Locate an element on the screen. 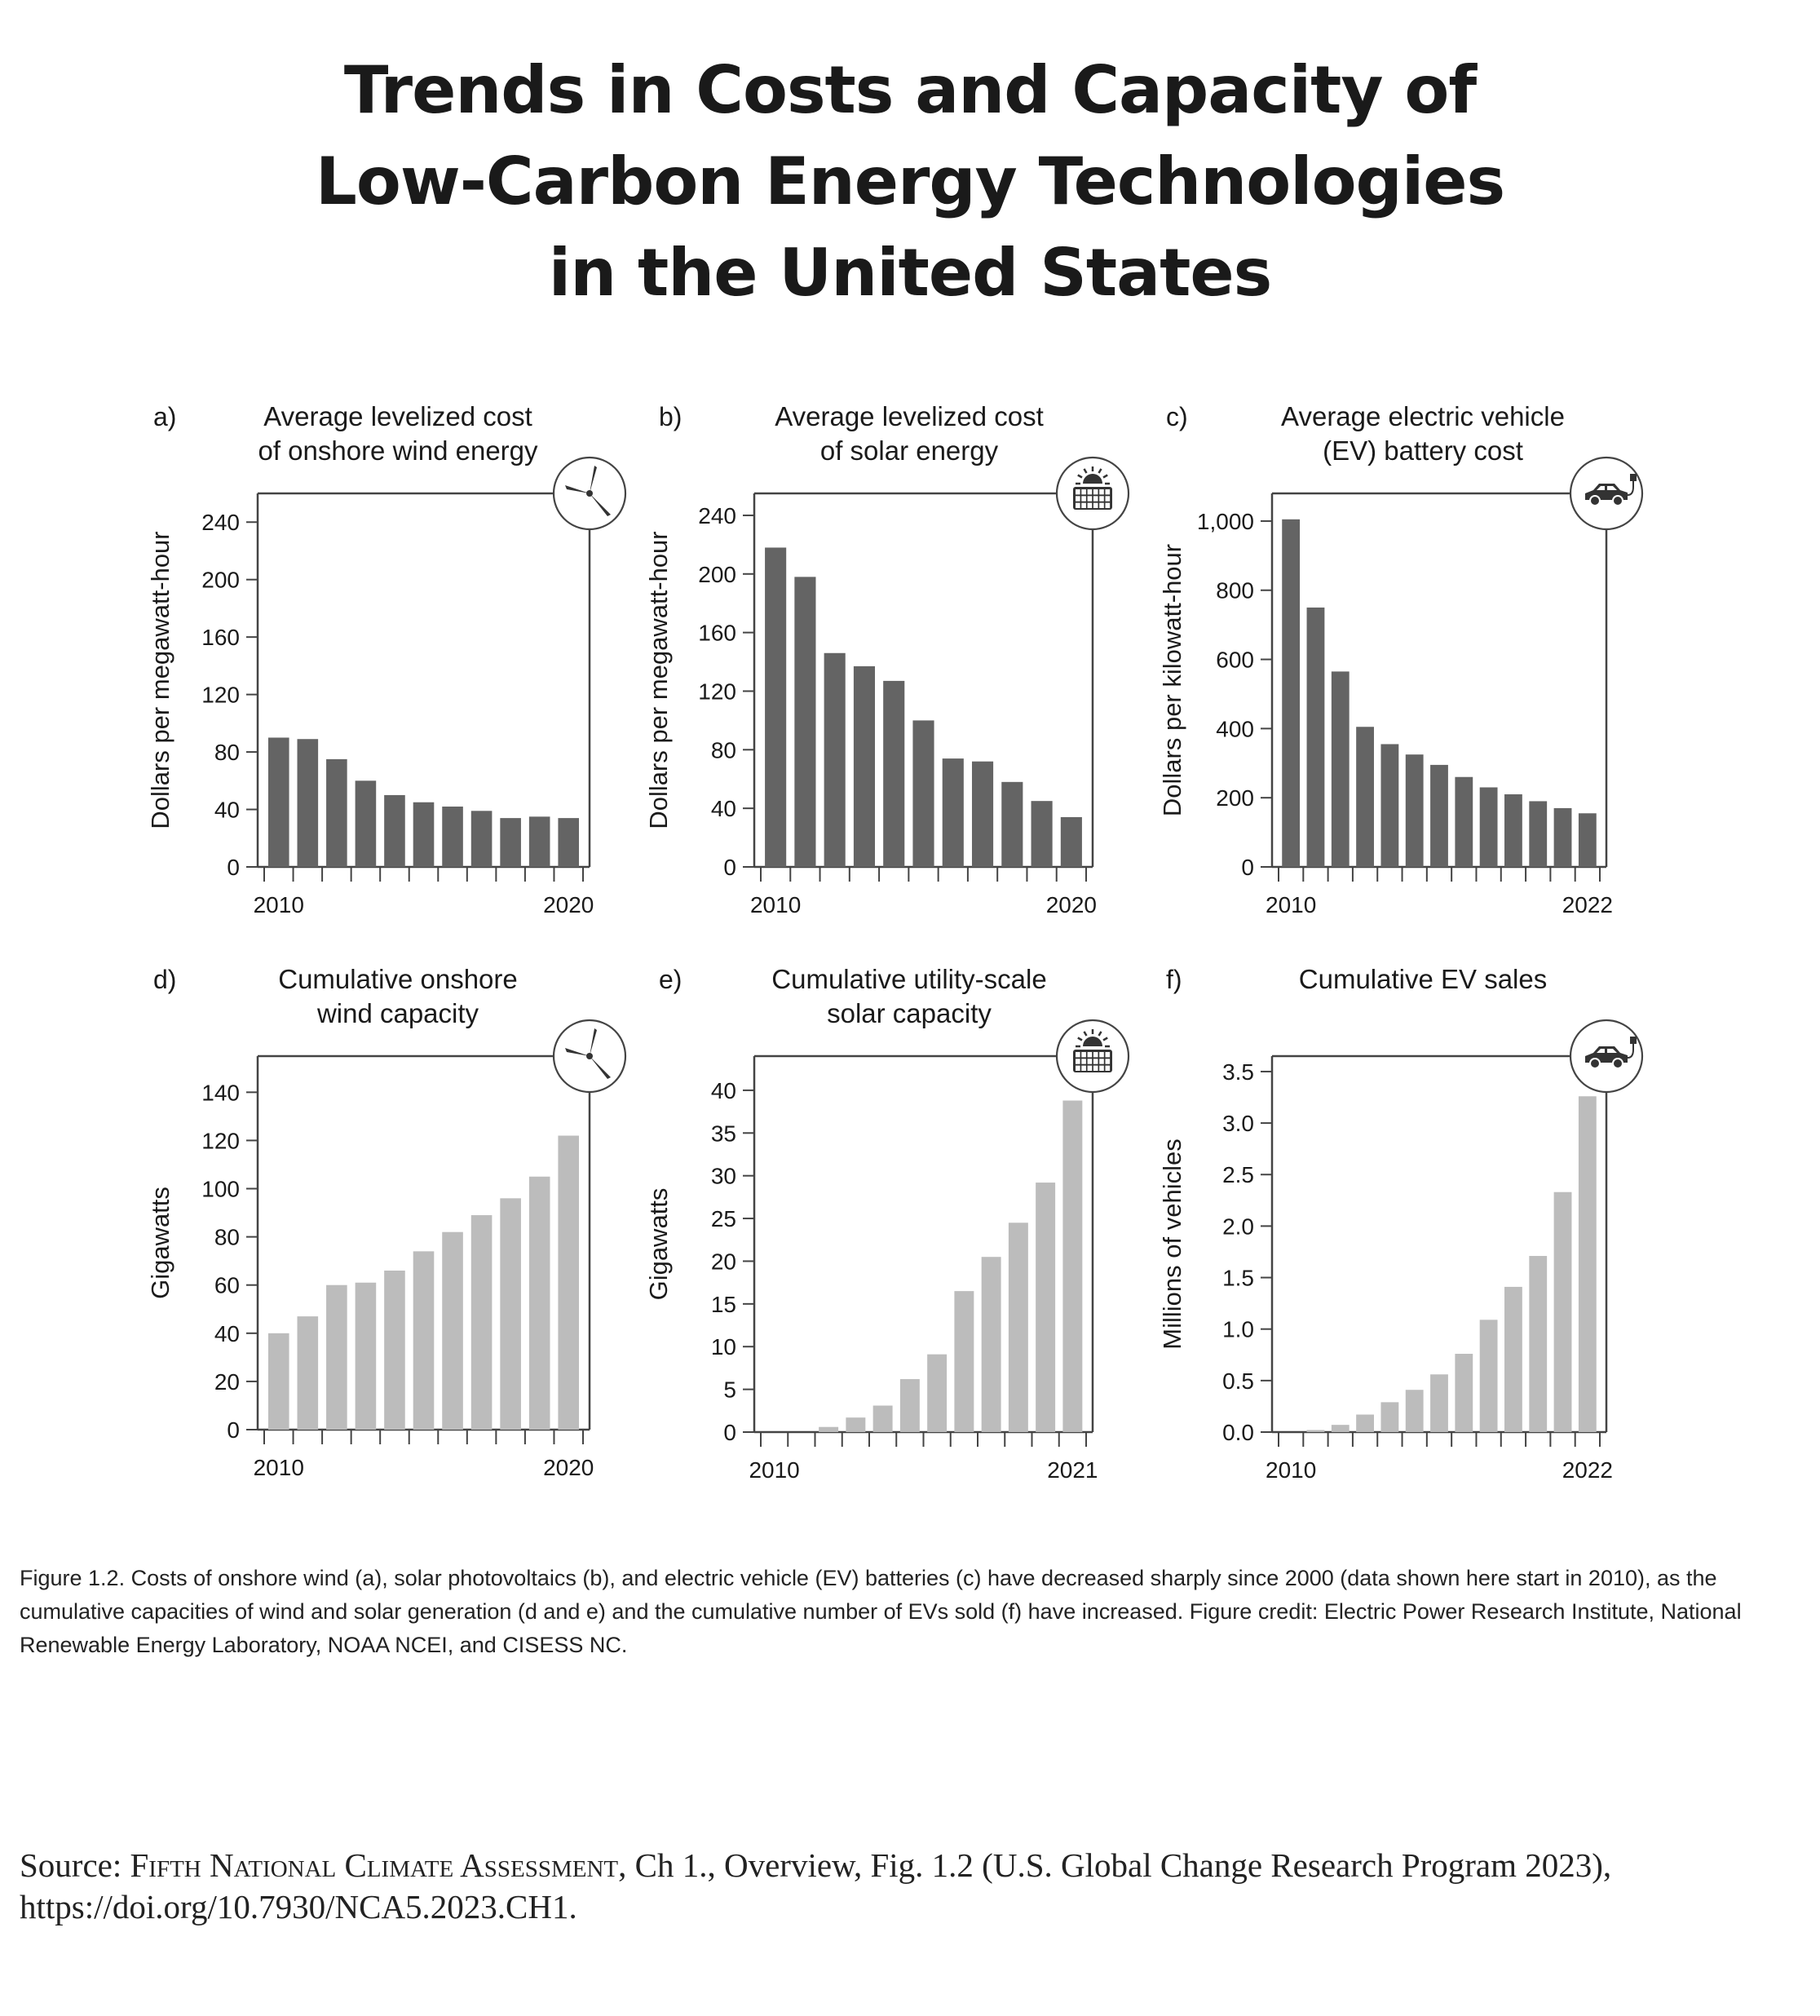  x-tick-label: 2022 is located at coordinates (1587, 1470).